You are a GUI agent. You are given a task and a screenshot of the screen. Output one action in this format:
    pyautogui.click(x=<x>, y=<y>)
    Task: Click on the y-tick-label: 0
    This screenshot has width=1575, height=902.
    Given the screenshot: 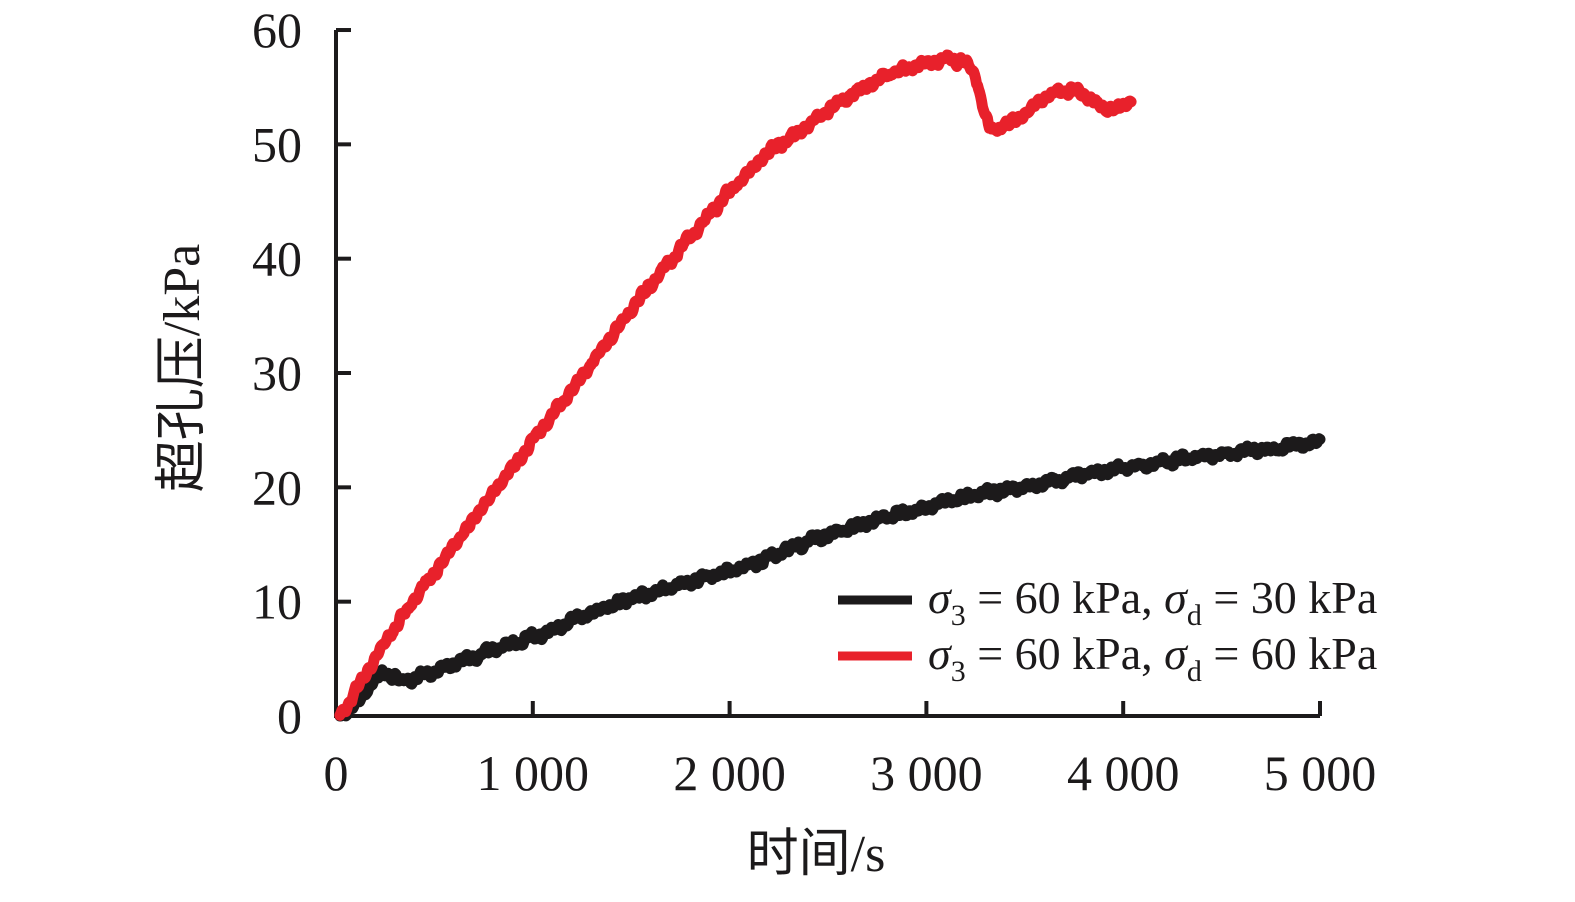 What is the action you would take?
    pyautogui.click(x=289, y=716)
    